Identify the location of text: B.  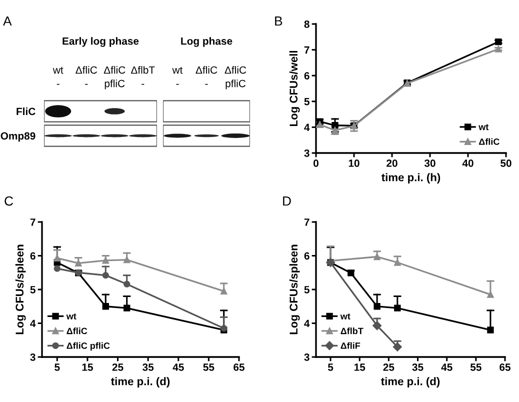
(278, 21).